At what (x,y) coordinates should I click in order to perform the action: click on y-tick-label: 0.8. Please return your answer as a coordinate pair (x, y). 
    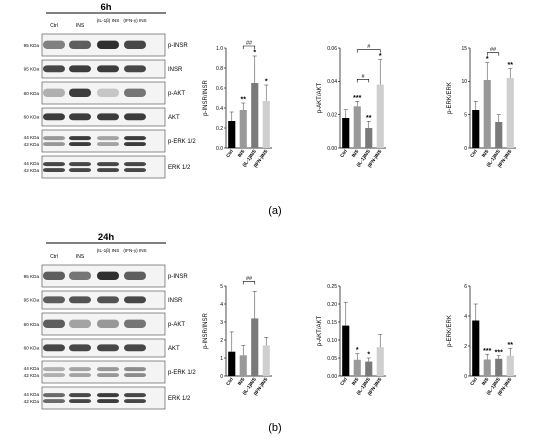
    Looking at the image, I should click on (219, 69).